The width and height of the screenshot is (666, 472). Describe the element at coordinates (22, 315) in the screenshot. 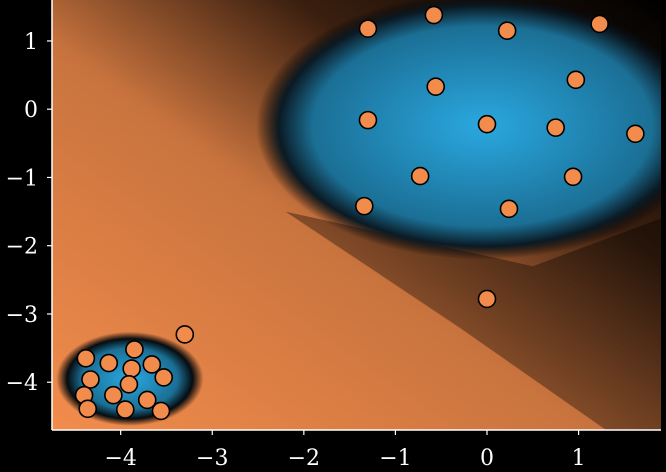

I see `y-tick-label: −3` at that location.